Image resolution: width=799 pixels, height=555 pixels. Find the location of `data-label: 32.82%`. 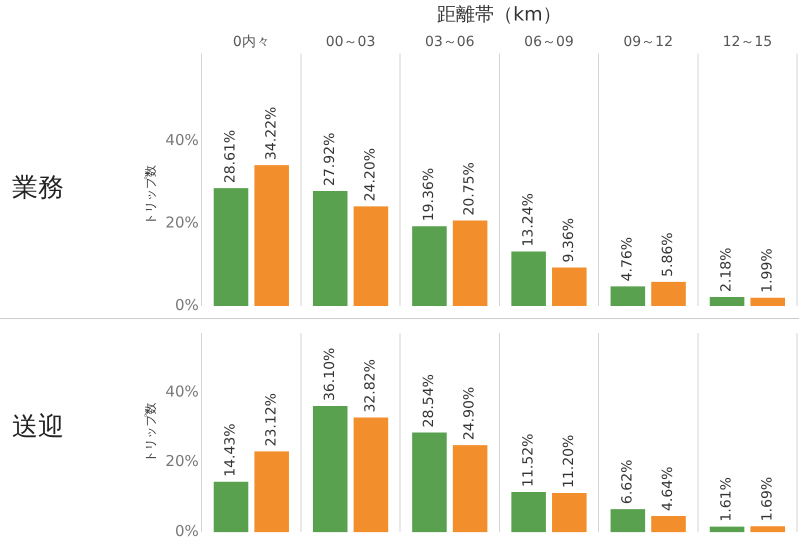

data-label: 32.82% is located at coordinates (370, 386).